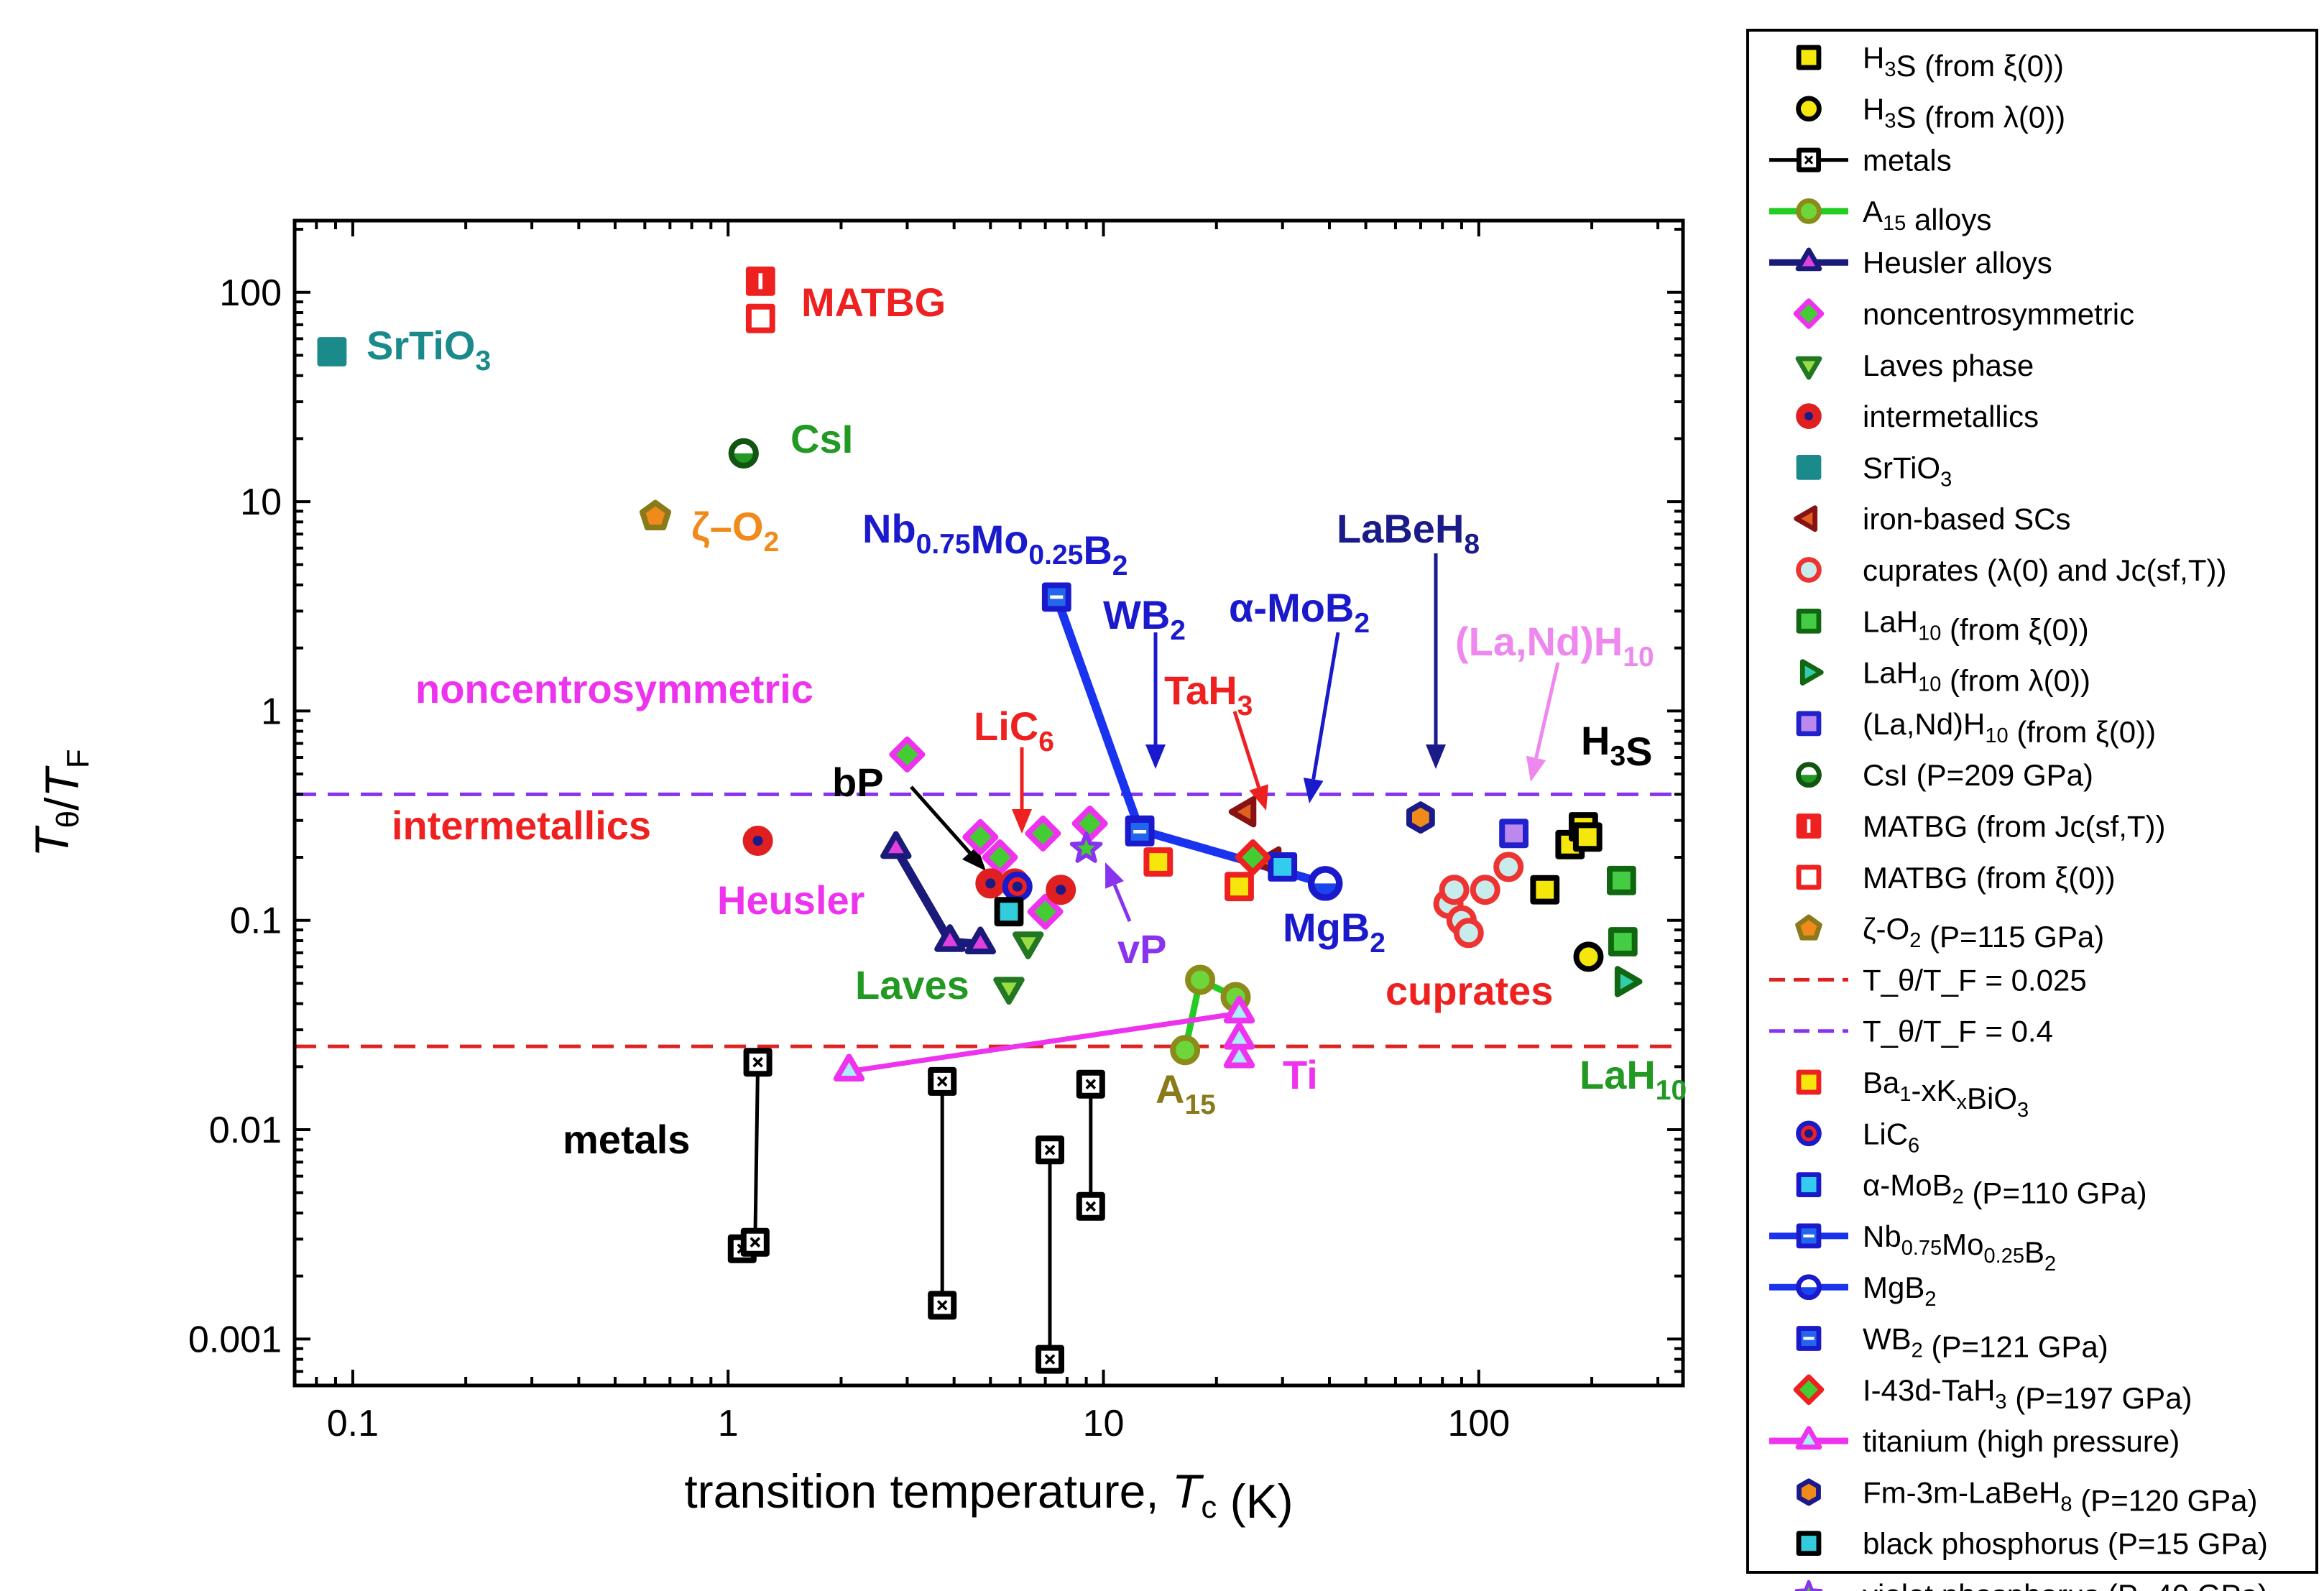 Image resolution: width=2324 pixels, height=1591 pixels. I want to click on legend-label-black-phosphorus-p-15-gpa: black phosphorus (P=15 GPa), so click(2065, 1544).